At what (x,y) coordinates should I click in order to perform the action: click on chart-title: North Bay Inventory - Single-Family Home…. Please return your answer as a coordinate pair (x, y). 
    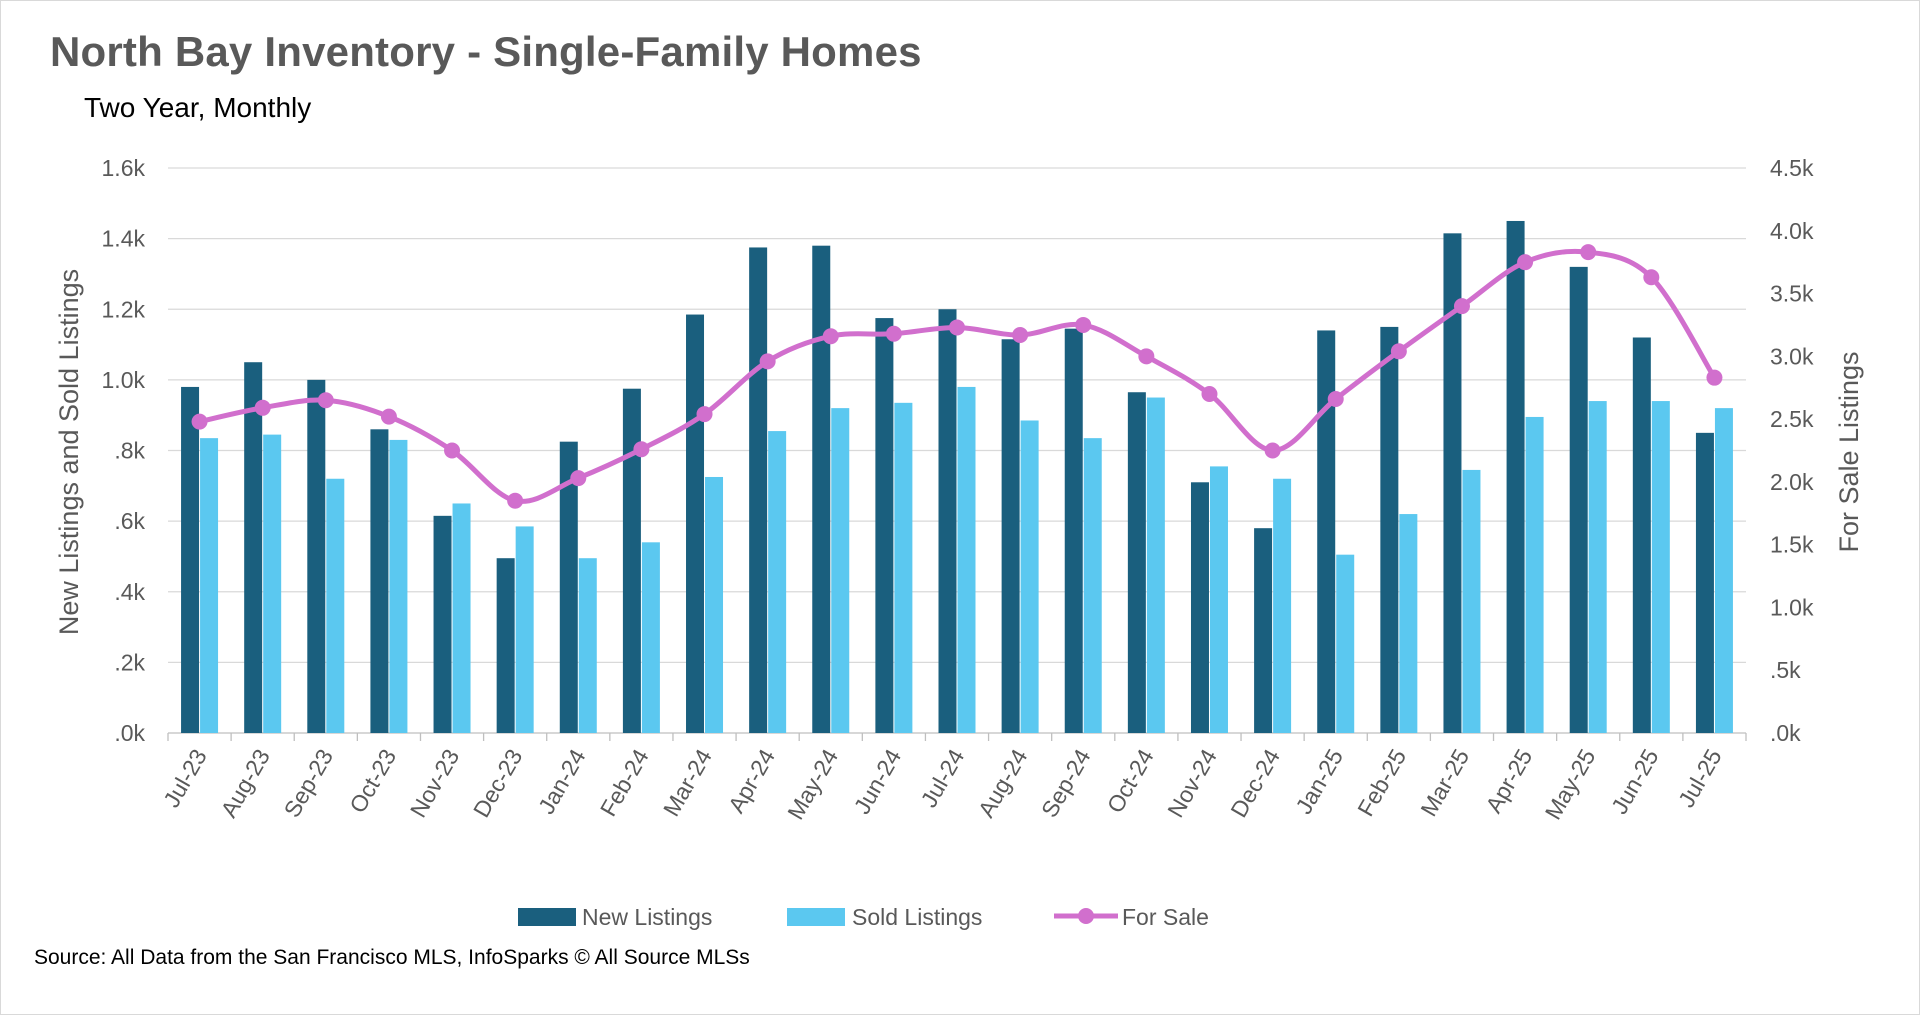
    Looking at the image, I should click on (486, 51).